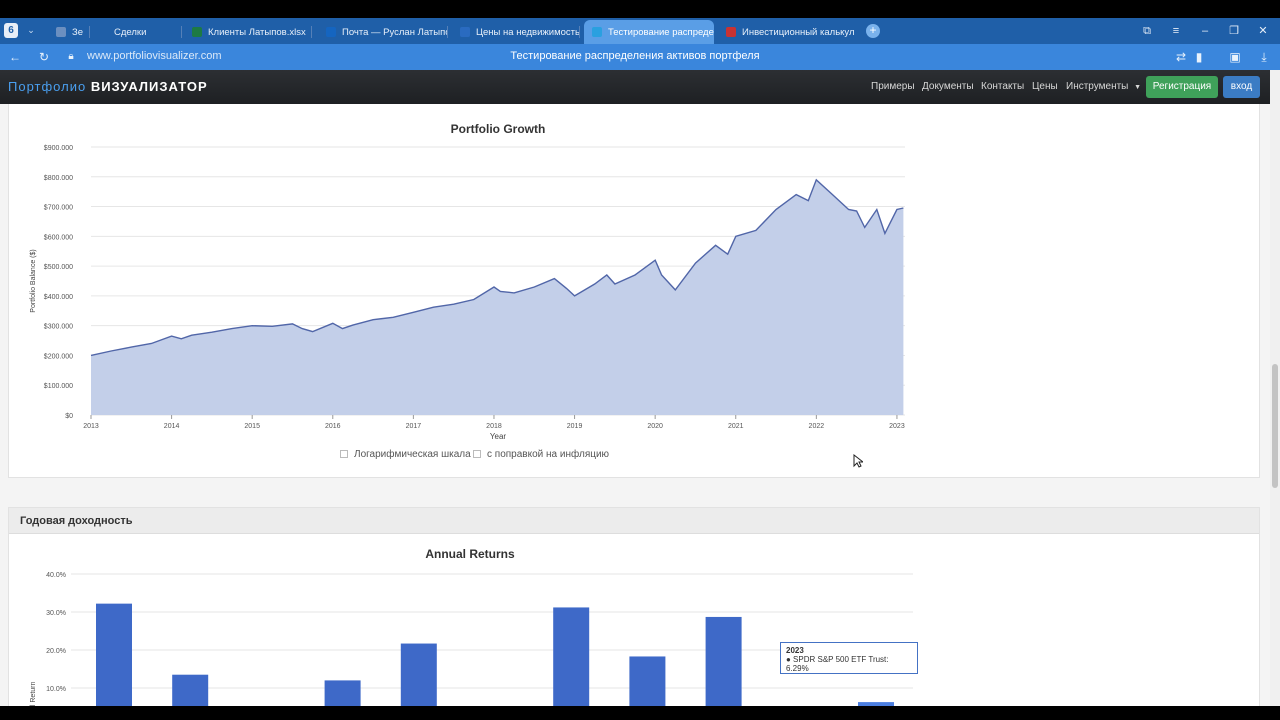  Describe the element at coordinates (498, 129) in the screenshot. I see `chart-title: Portfolio Growth` at that location.